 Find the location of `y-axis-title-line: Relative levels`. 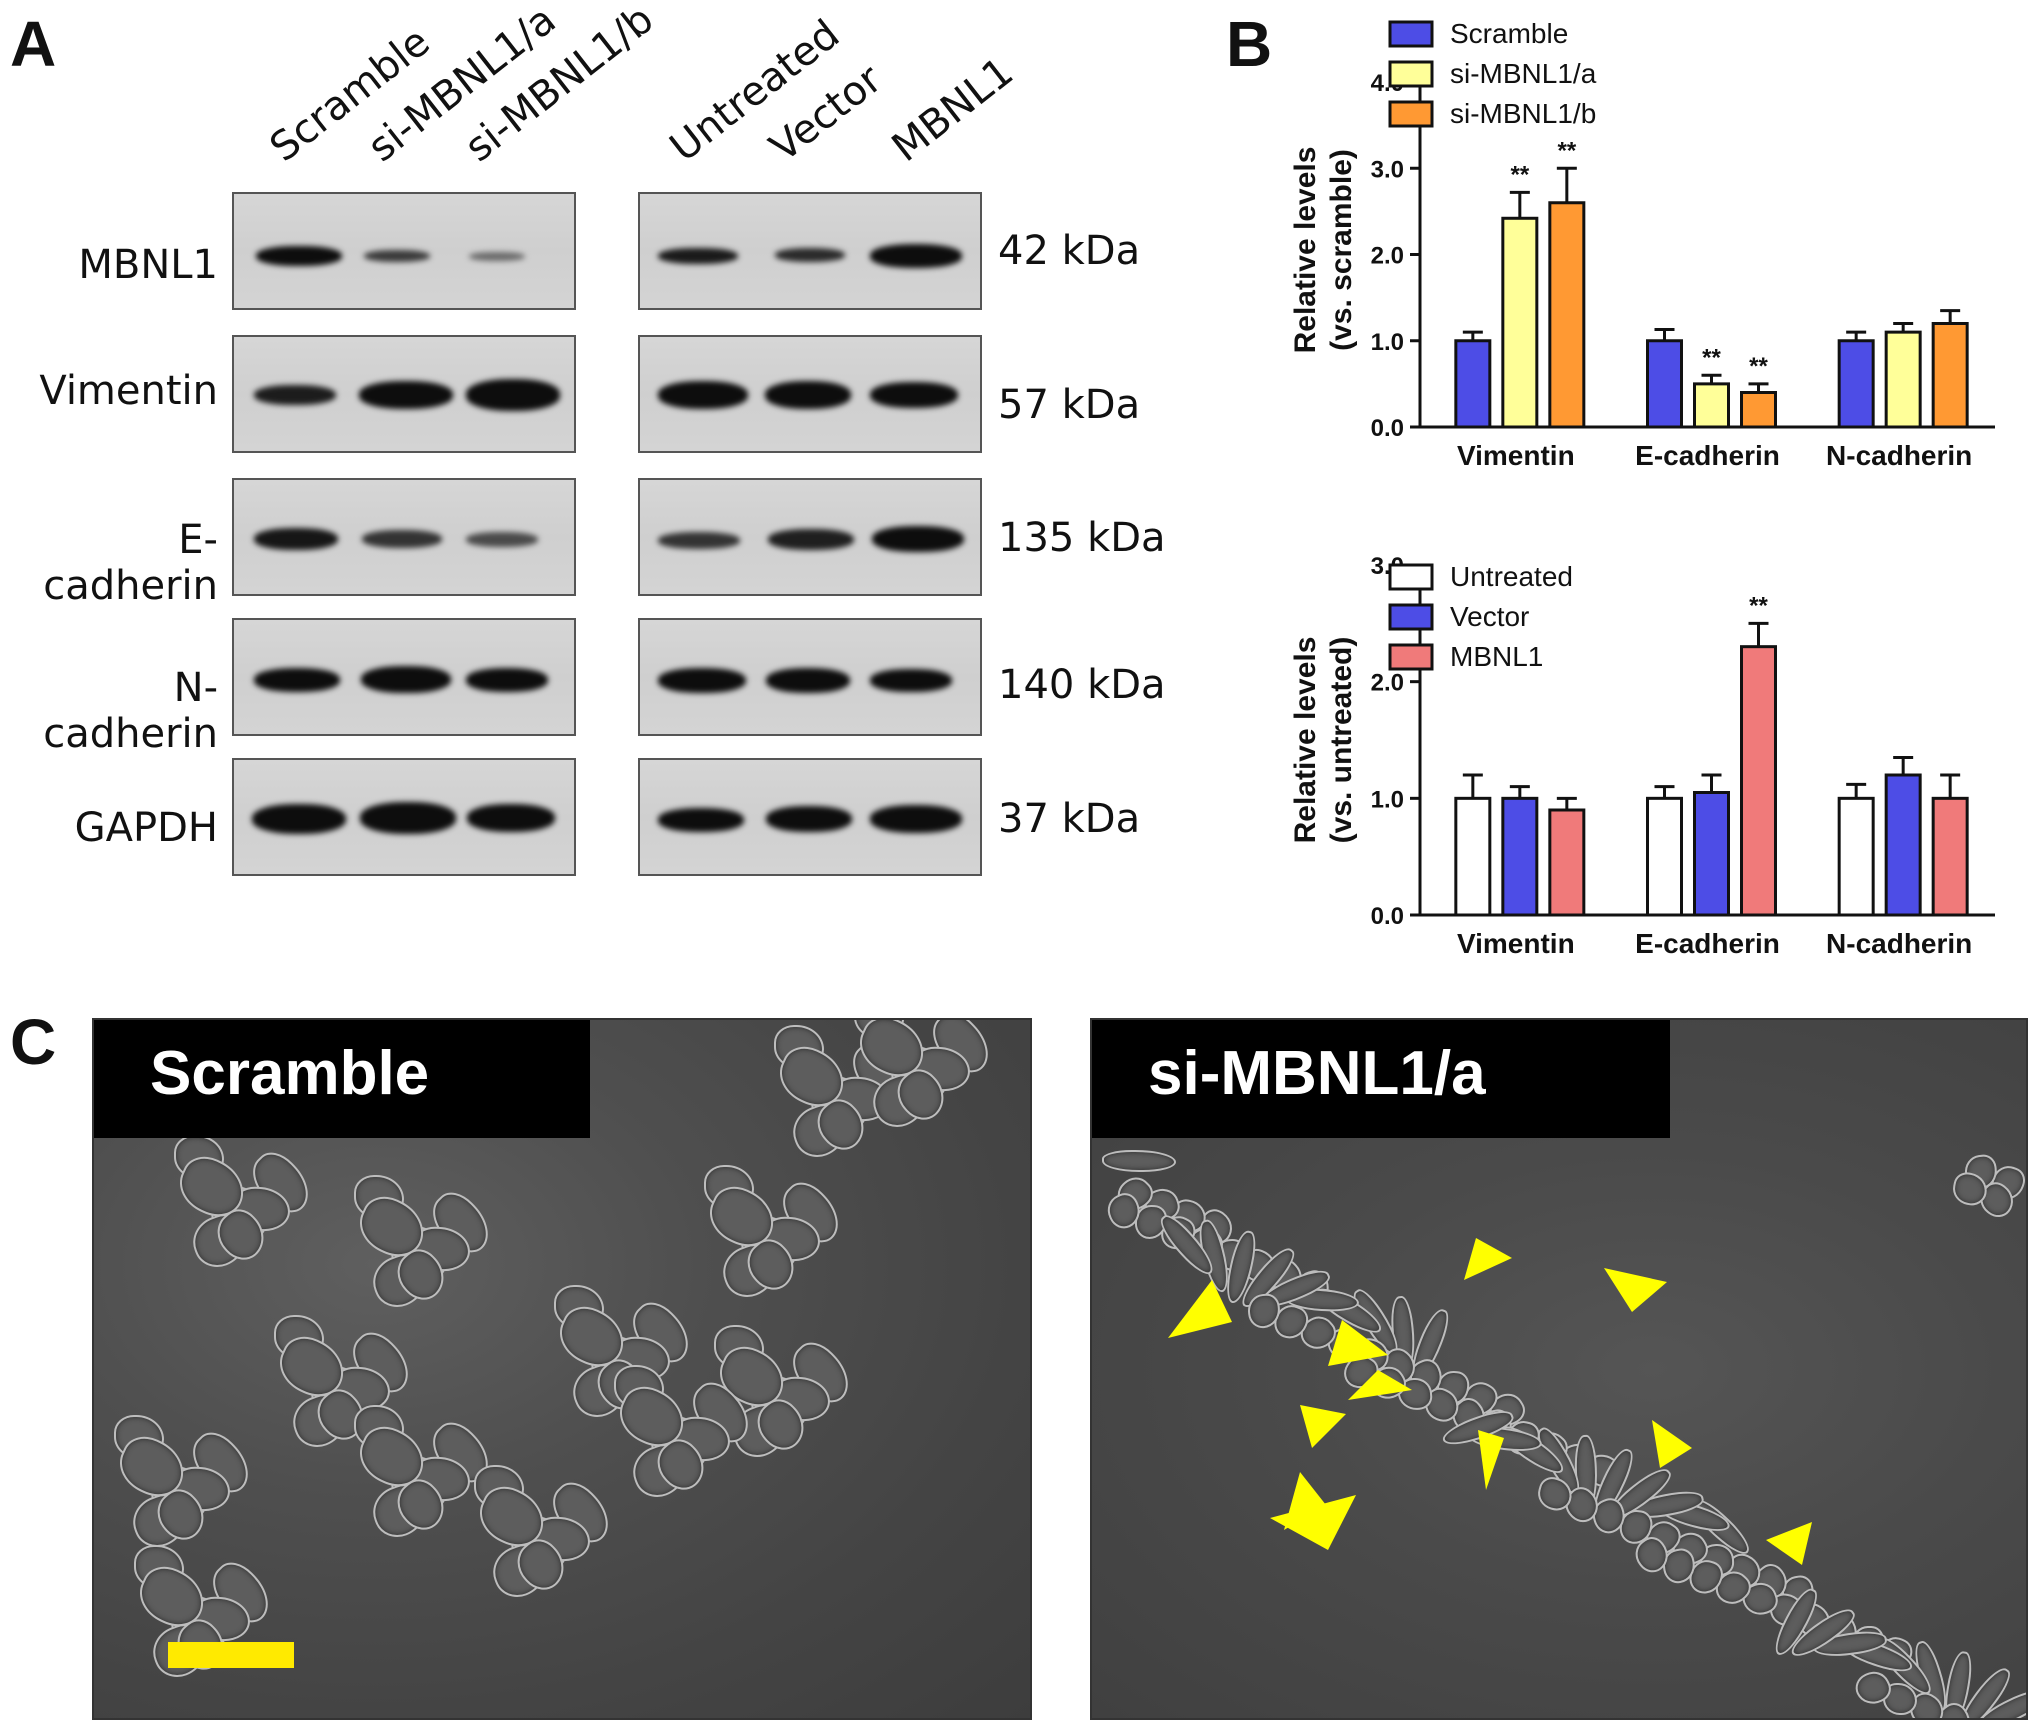

y-axis-title-line: Relative levels is located at coordinates (1305, 740).